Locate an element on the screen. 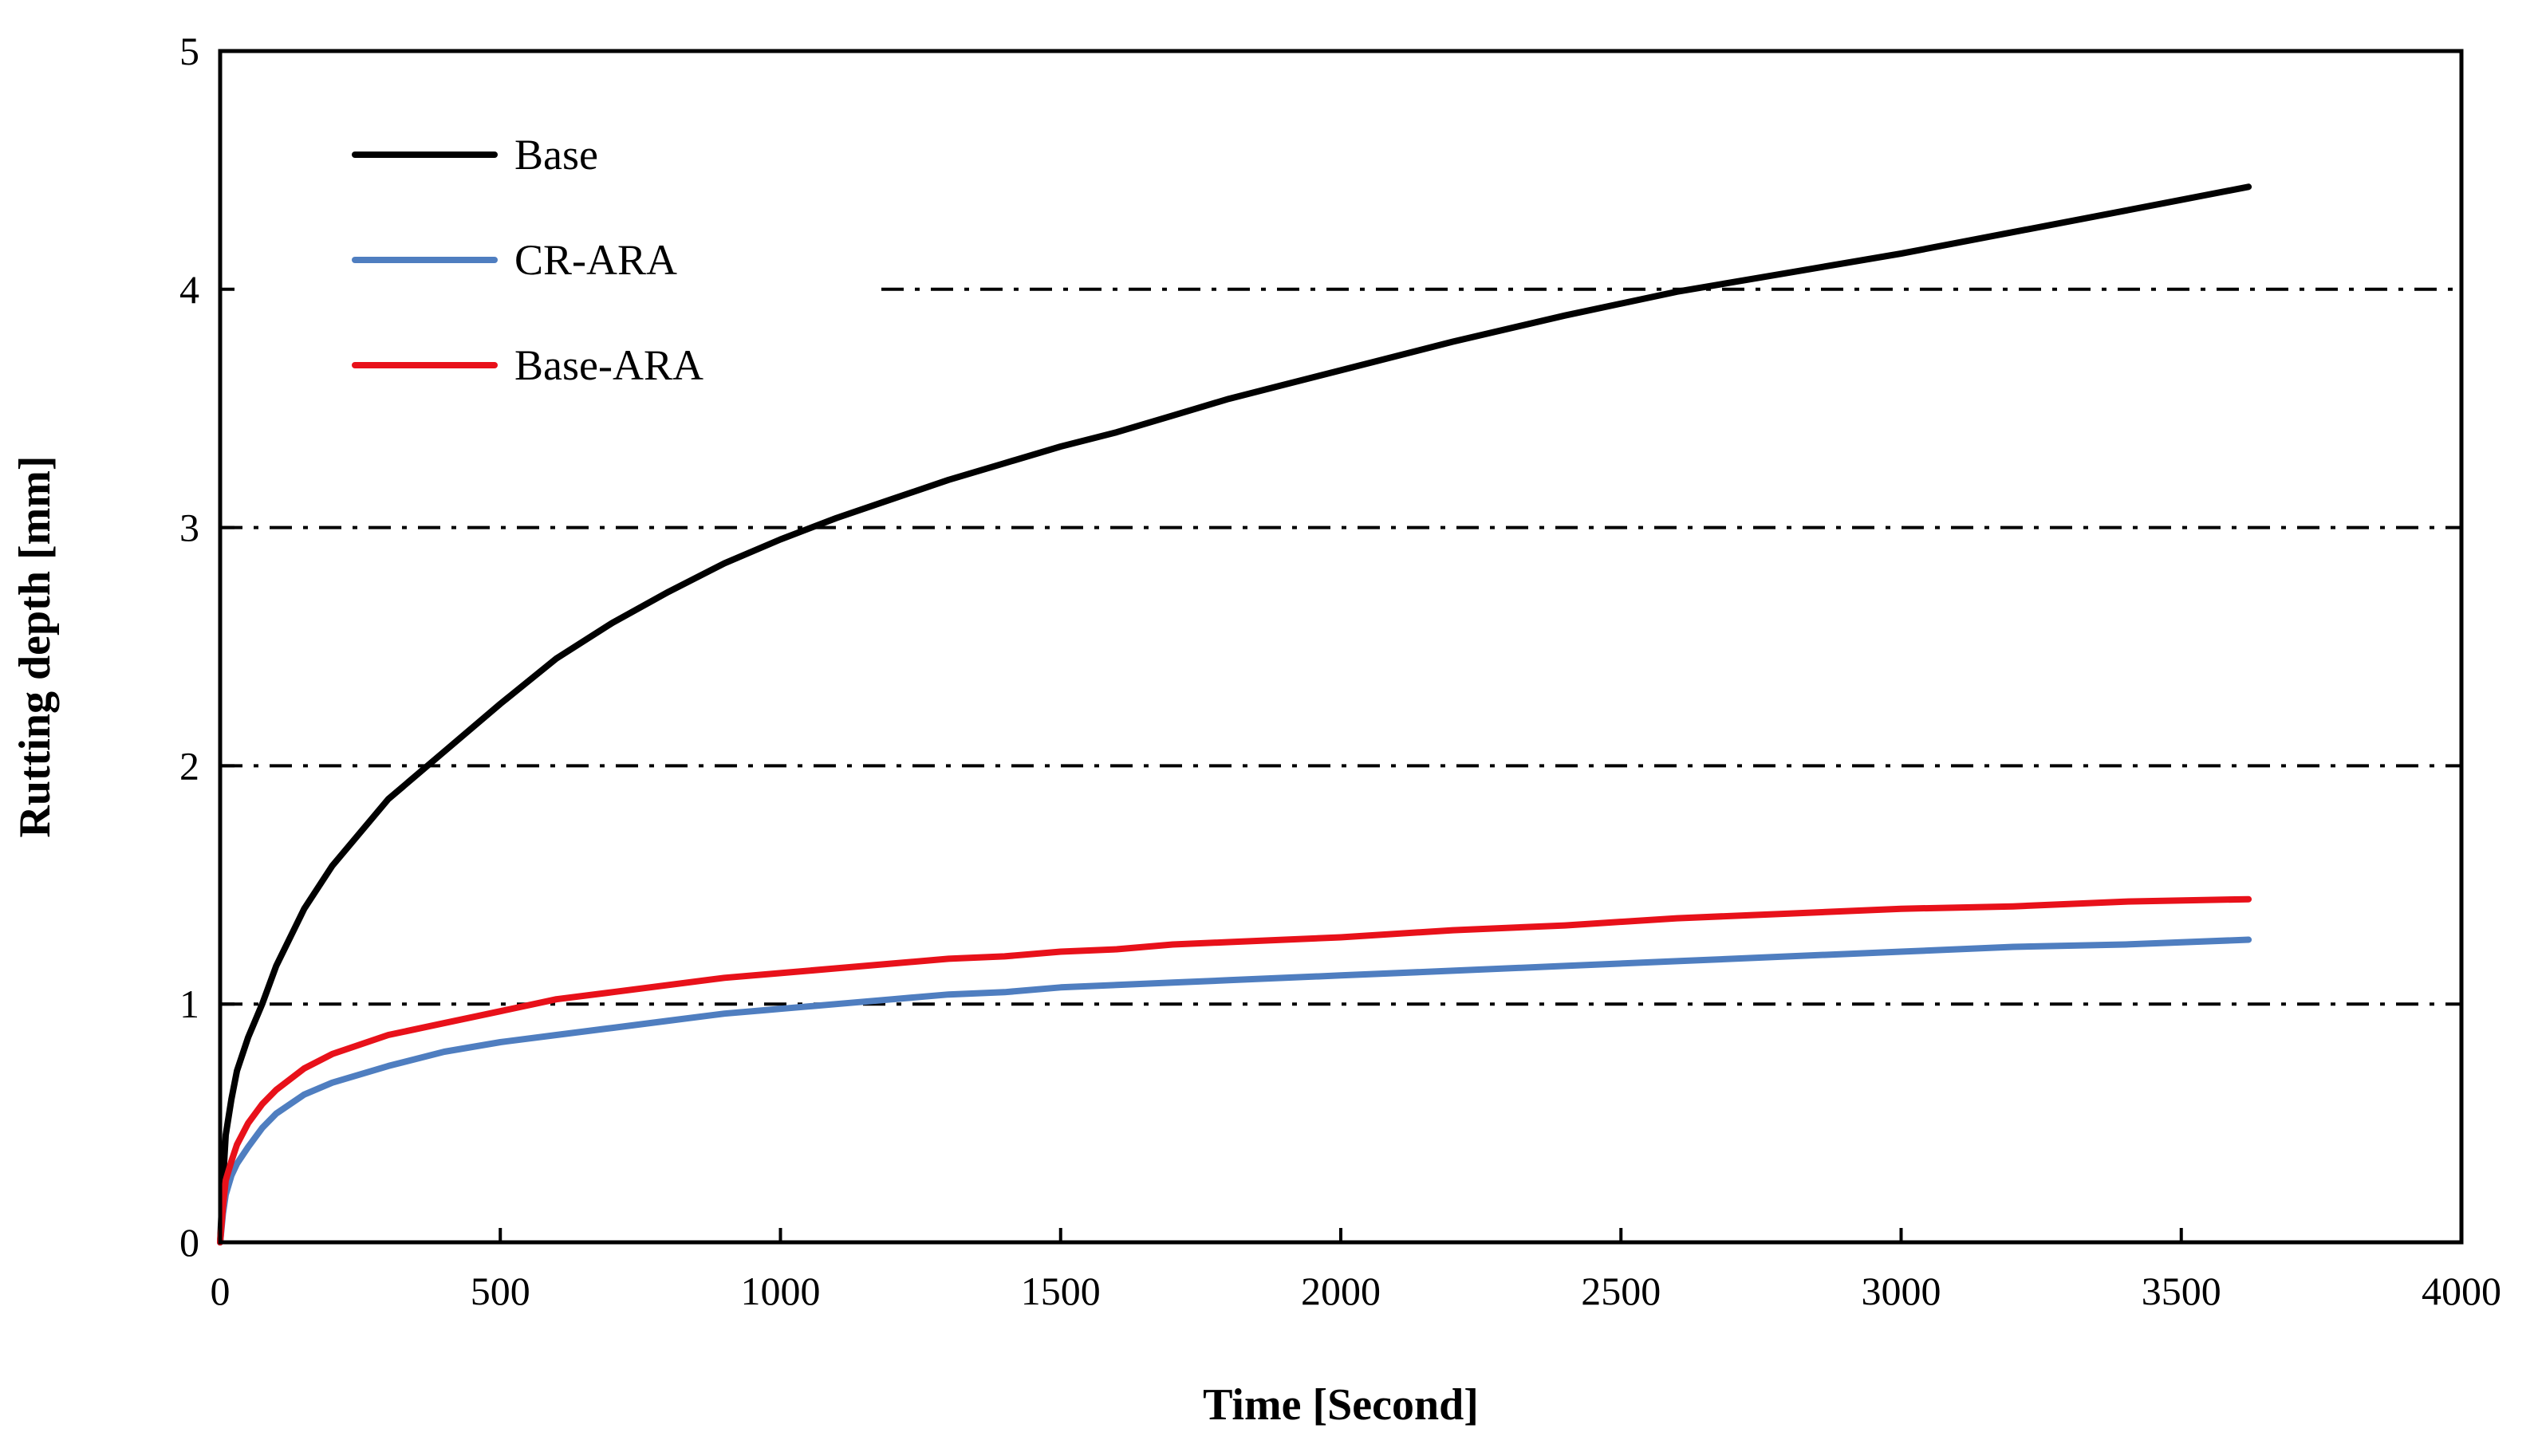 This screenshot has height=1456, width=2538. x-tick-label-0: 0 is located at coordinates (221, 1291).